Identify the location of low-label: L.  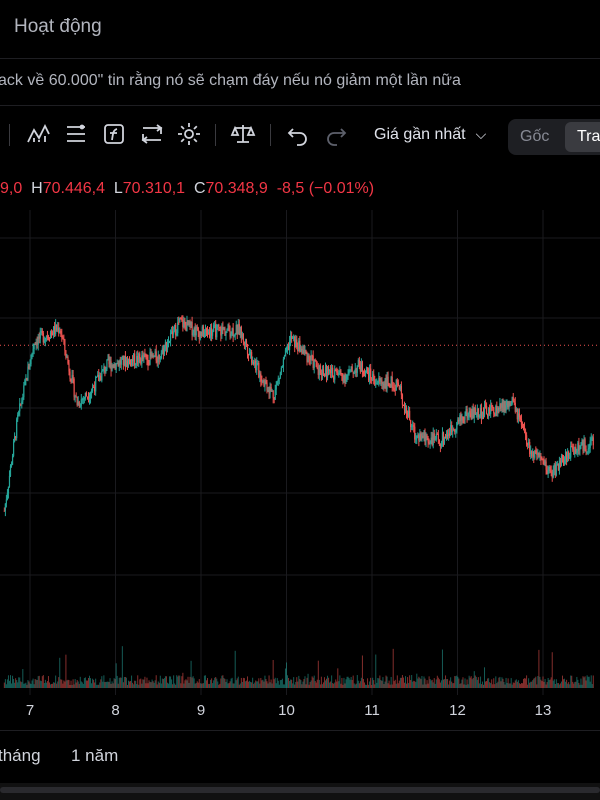
(118, 188).